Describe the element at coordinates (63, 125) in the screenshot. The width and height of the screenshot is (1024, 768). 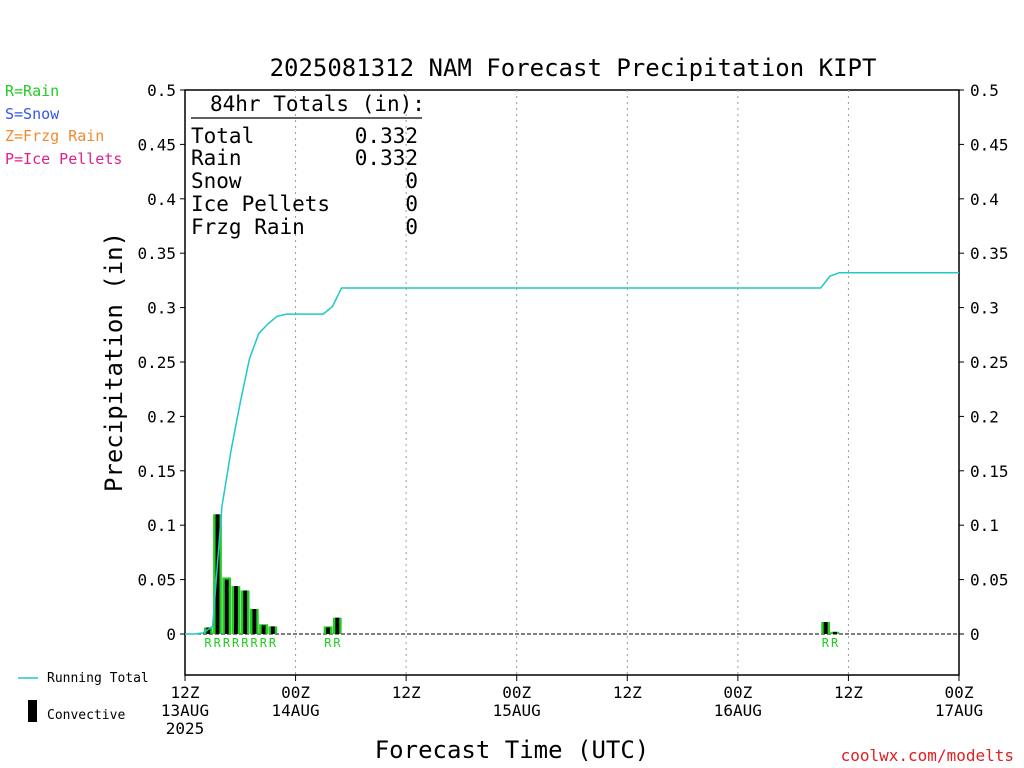
I see `ptype-legend: R=Rain S=Snow Z=Frzg Rain P=Ice Pellets` at that location.